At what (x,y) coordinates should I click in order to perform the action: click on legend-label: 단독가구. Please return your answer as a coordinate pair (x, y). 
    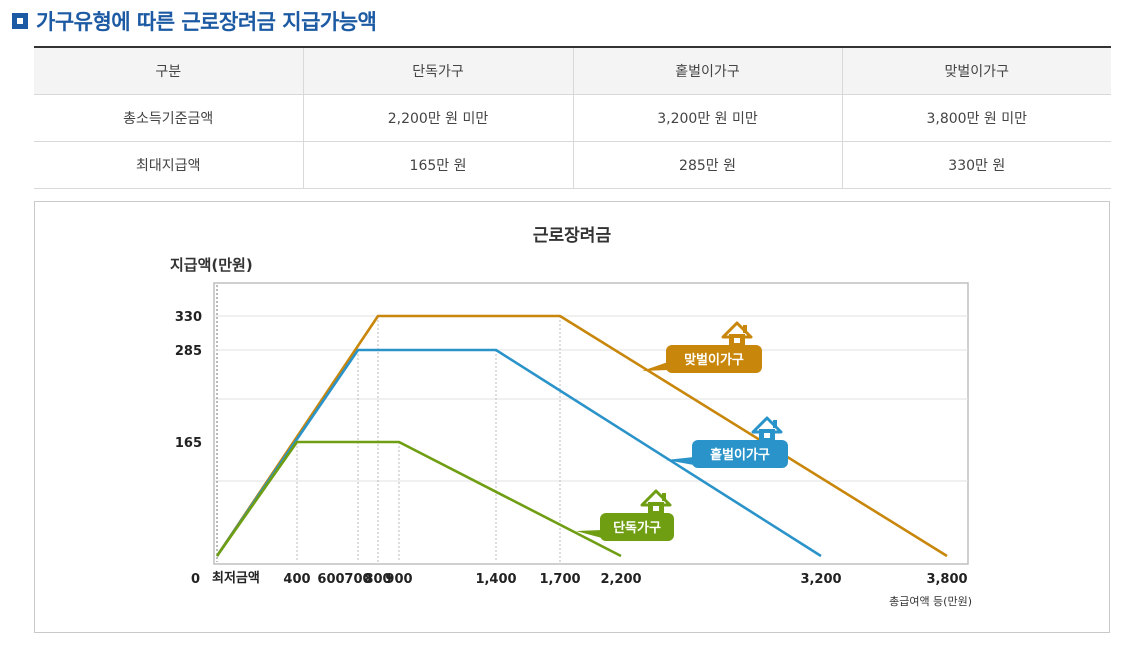
    Looking at the image, I should click on (637, 528).